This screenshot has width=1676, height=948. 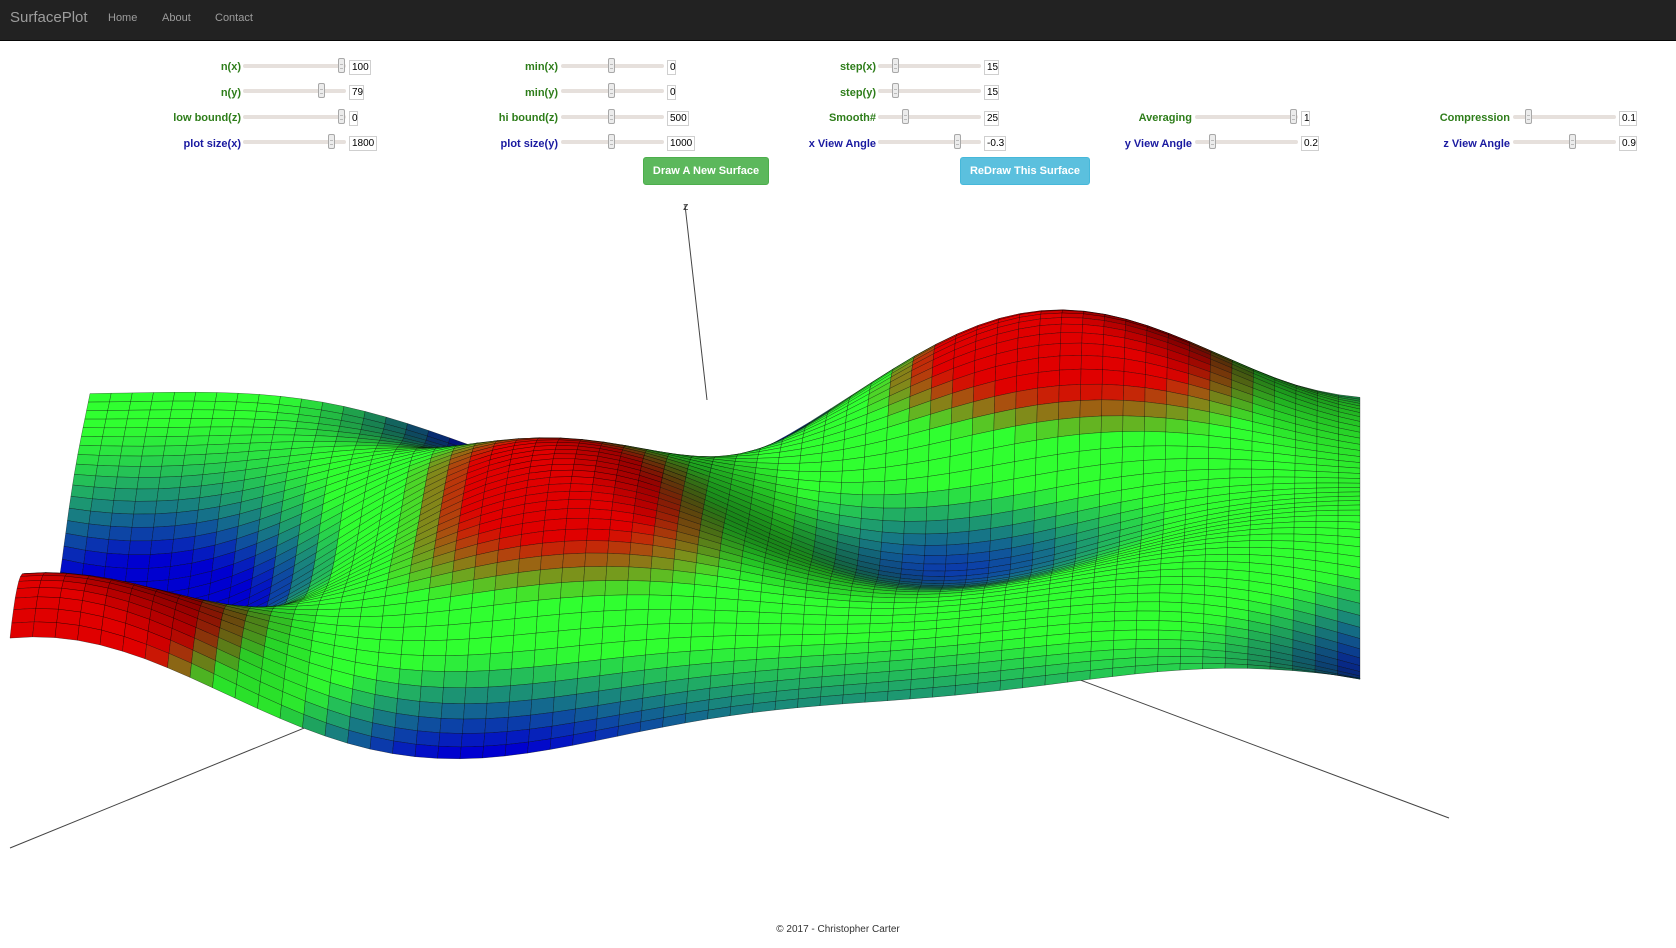 What do you see at coordinates (353, 118) in the screenshot?
I see `low-bound-z-field: 0` at bounding box center [353, 118].